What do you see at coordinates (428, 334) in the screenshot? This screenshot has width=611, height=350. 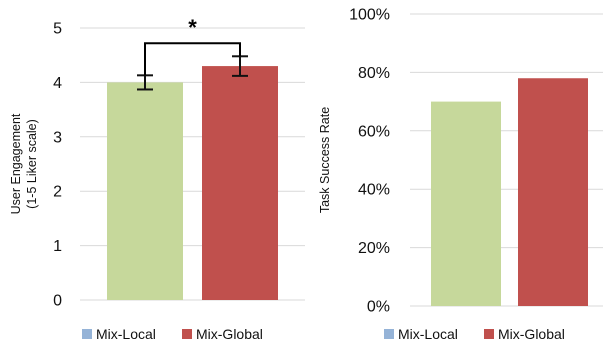 I see `success-legend-label-mix-local: Mix-Local` at bounding box center [428, 334].